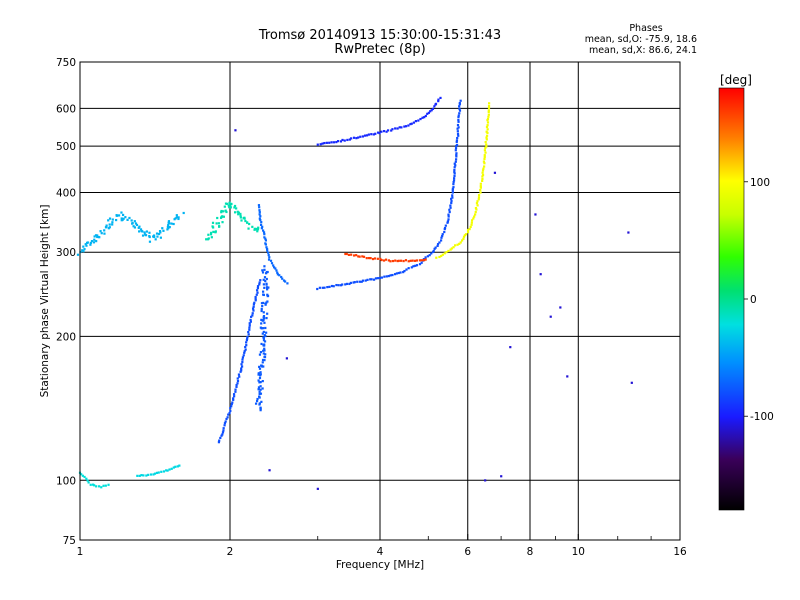 This screenshot has height=600, width=800. What do you see at coordinates (380, 552) in the screenshot?
I see `x-tick-label: 4` at bounding box center [380, 552].